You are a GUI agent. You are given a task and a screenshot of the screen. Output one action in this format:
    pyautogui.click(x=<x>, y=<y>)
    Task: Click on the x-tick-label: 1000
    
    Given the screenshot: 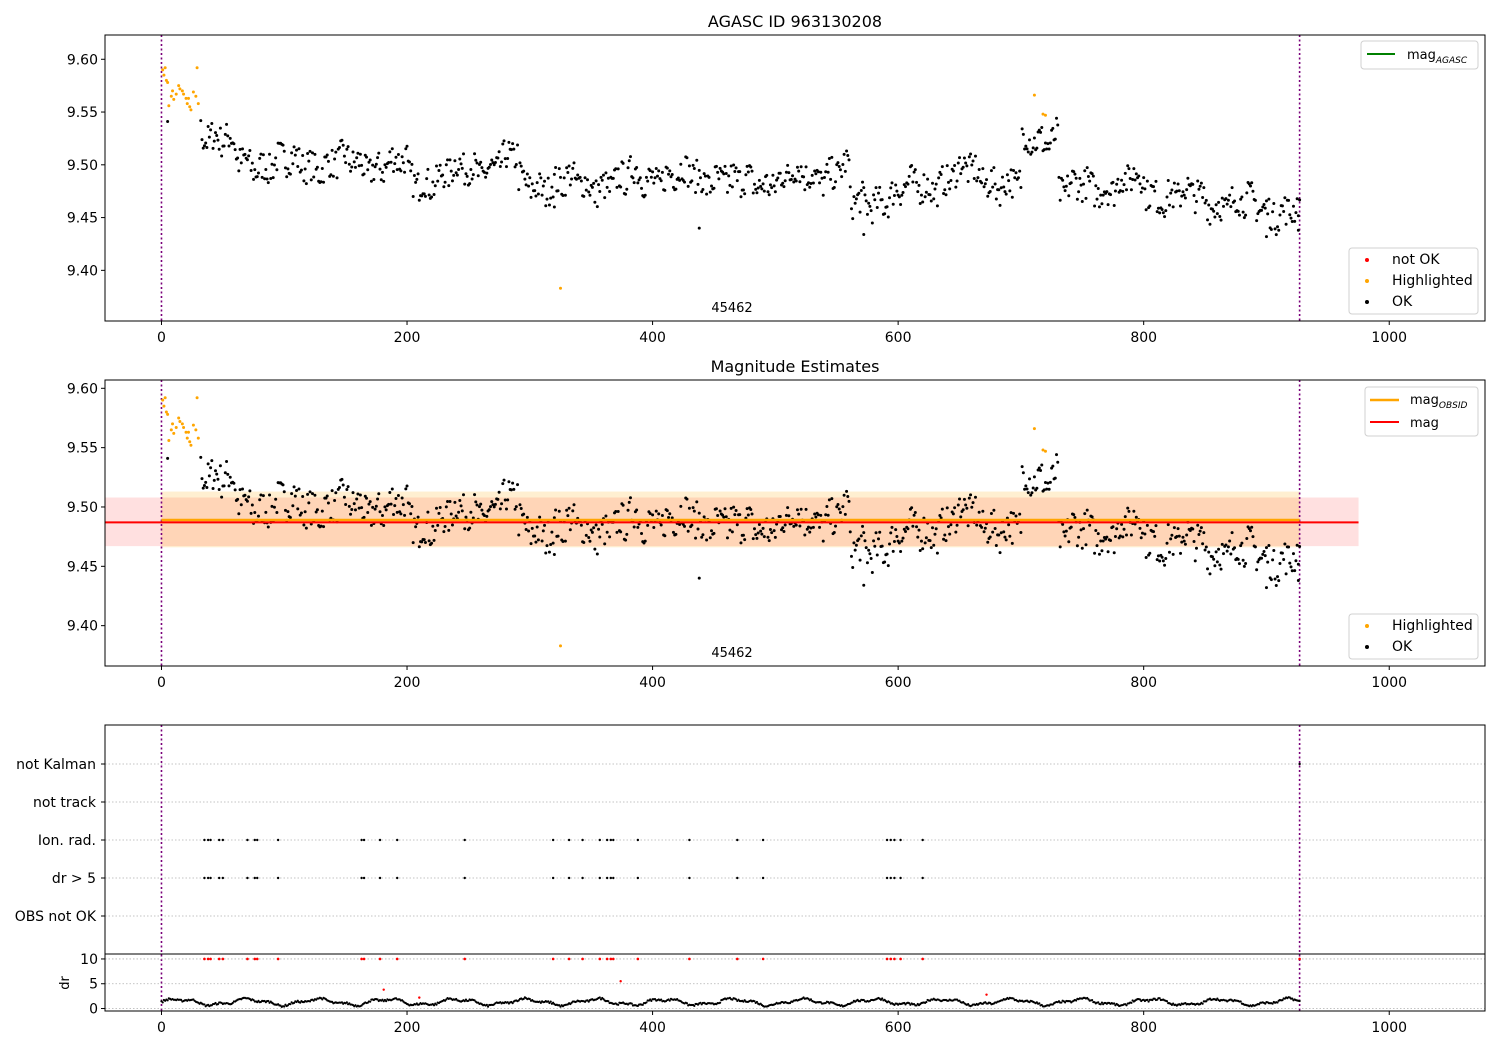 What is the action you would take?
    pyautogui.click(x=1389, y=683)
    